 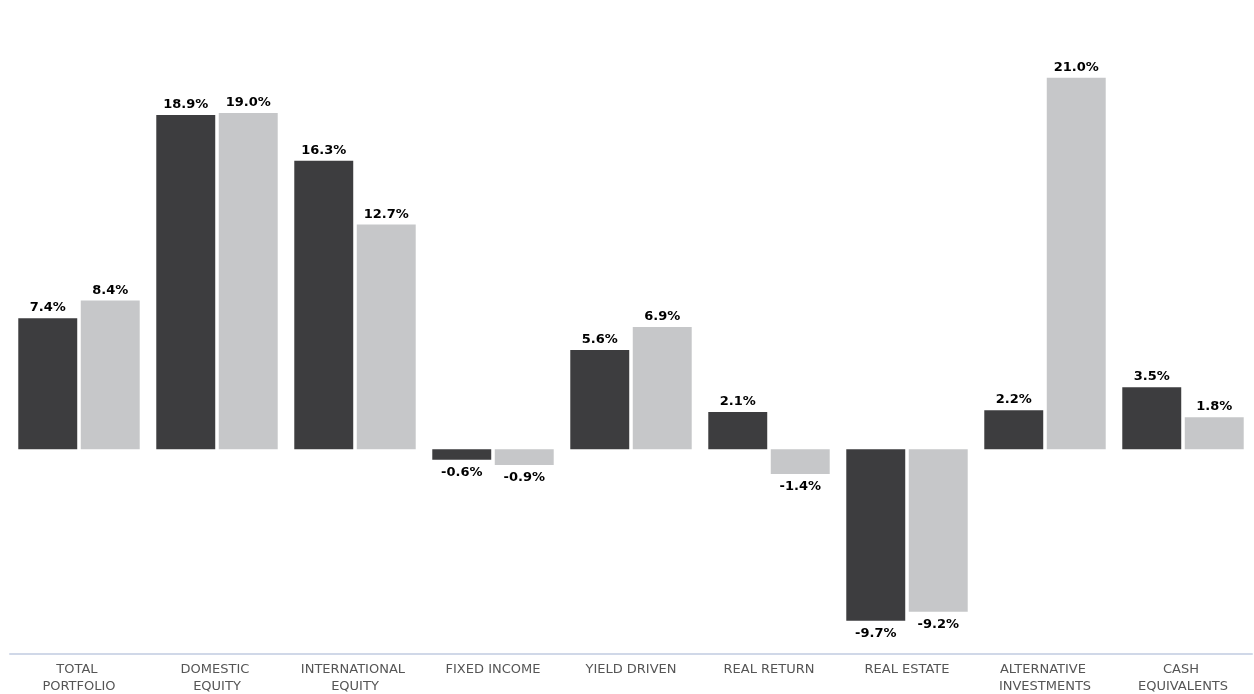 What do you see at coordinates (47, 307) in the screenshot?
I see `data-label: 7.4%` at bounding box center [47, 307].